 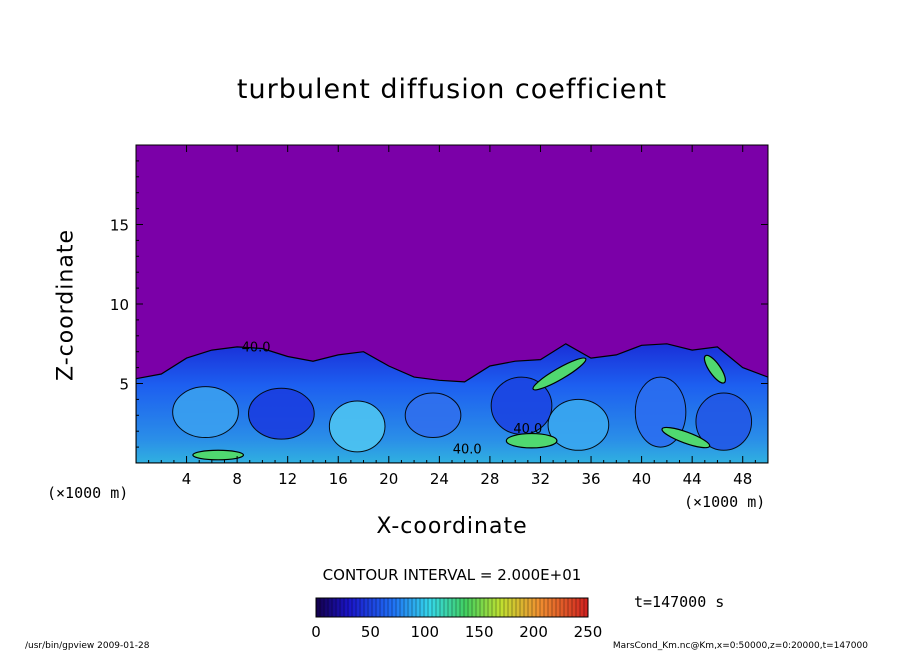 What do you see at coordinates (237, 479) in the screenshot?
I see `x-tick-label-8: 8` at bounding box center [237, 479].